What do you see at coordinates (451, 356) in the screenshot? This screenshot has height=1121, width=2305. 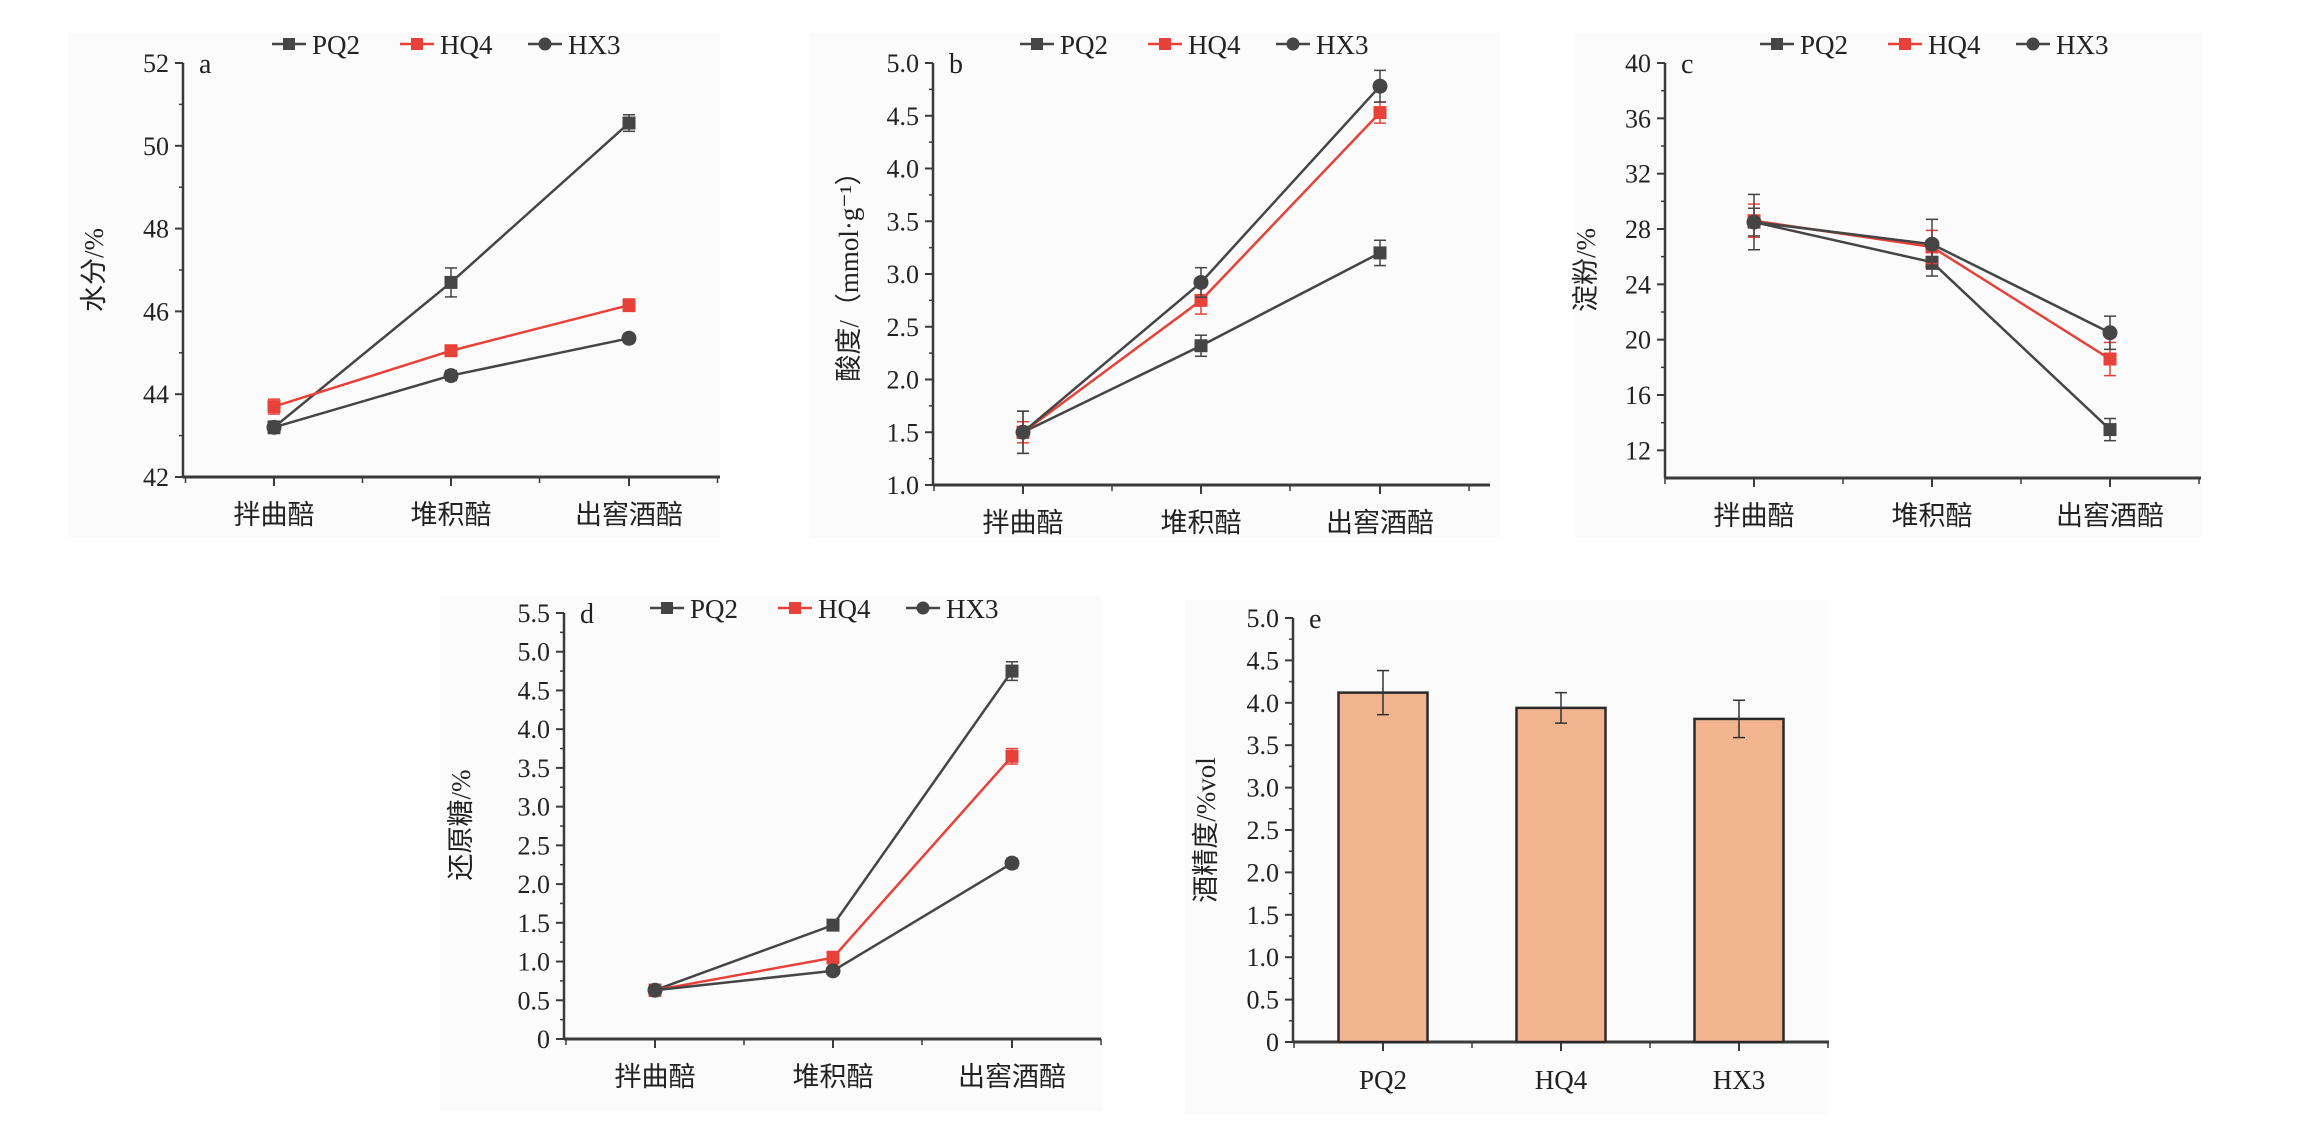 I see `series-hq4` at bounding box center [451, 356].